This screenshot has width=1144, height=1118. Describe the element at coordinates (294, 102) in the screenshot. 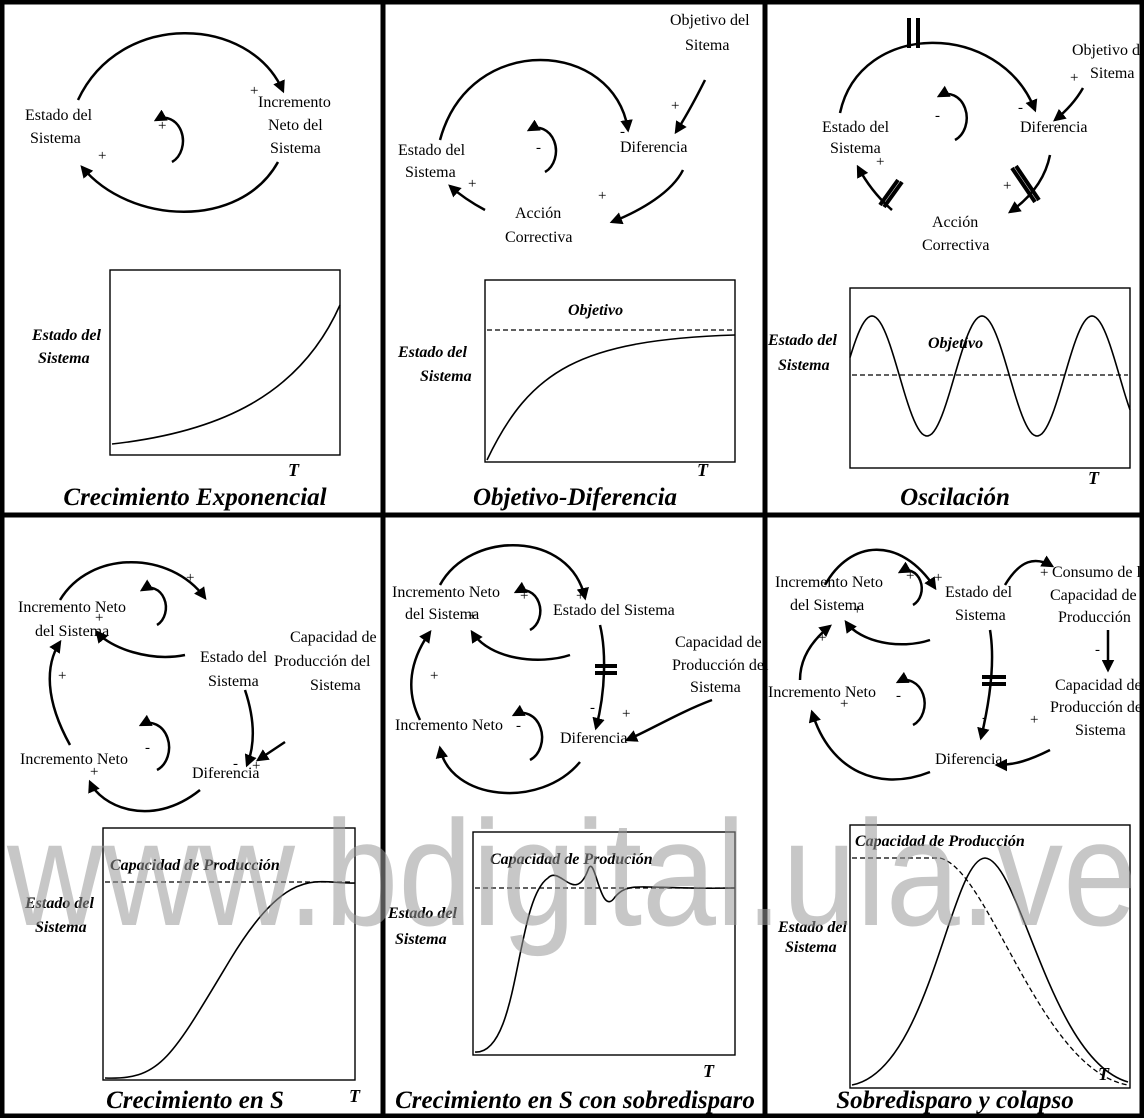

I see `node-label: Incremento` at that location.